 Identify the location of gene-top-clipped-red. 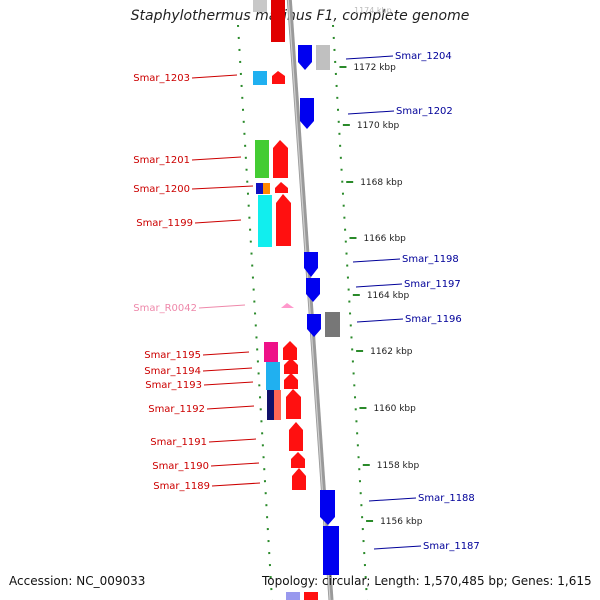
(278, 21).